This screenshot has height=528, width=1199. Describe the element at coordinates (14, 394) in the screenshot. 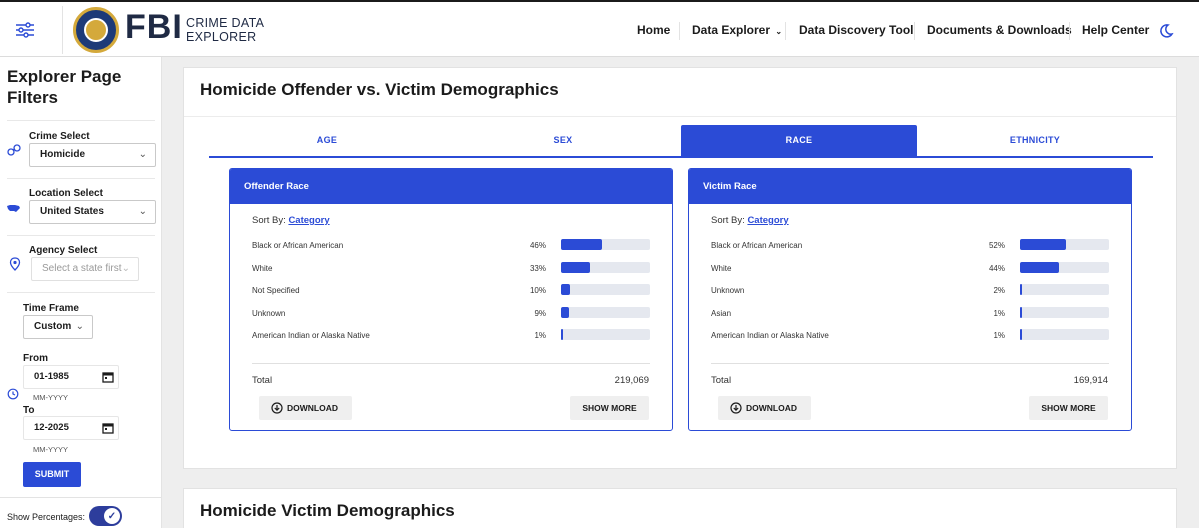

I see `clock-icon` at that location.